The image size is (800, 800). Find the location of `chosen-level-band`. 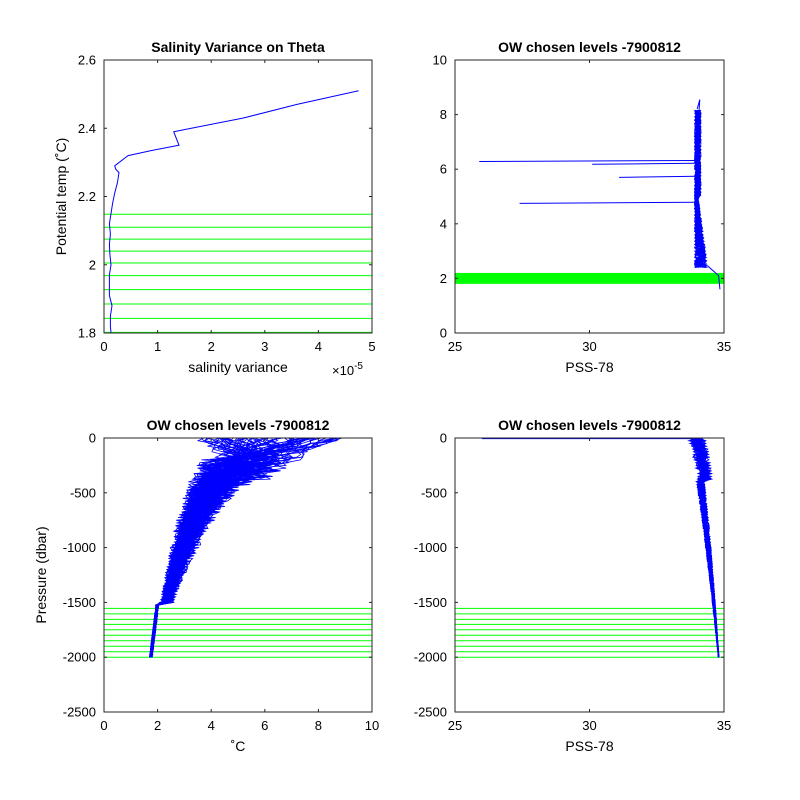

chosen-level-band is located at coordinates (589, 278).